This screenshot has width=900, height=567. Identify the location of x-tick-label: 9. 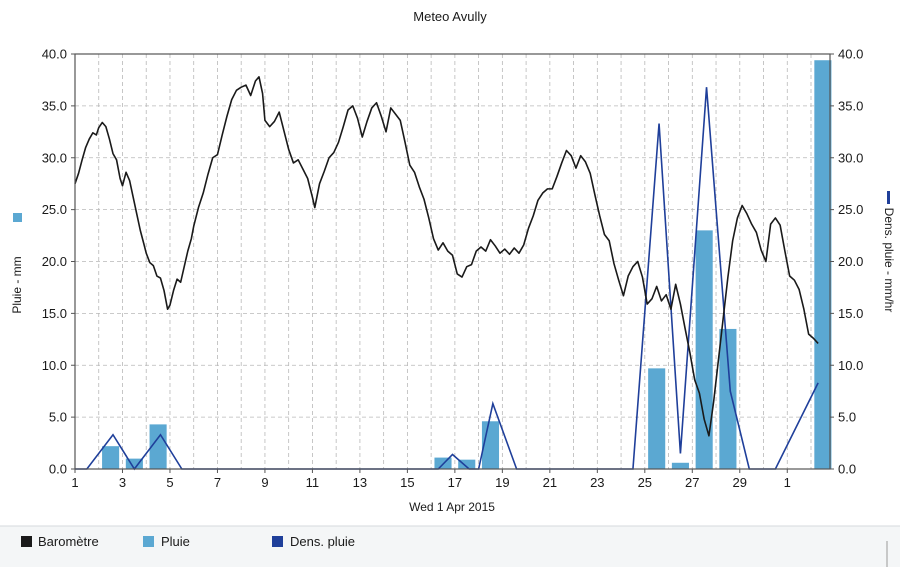
(264, 482).